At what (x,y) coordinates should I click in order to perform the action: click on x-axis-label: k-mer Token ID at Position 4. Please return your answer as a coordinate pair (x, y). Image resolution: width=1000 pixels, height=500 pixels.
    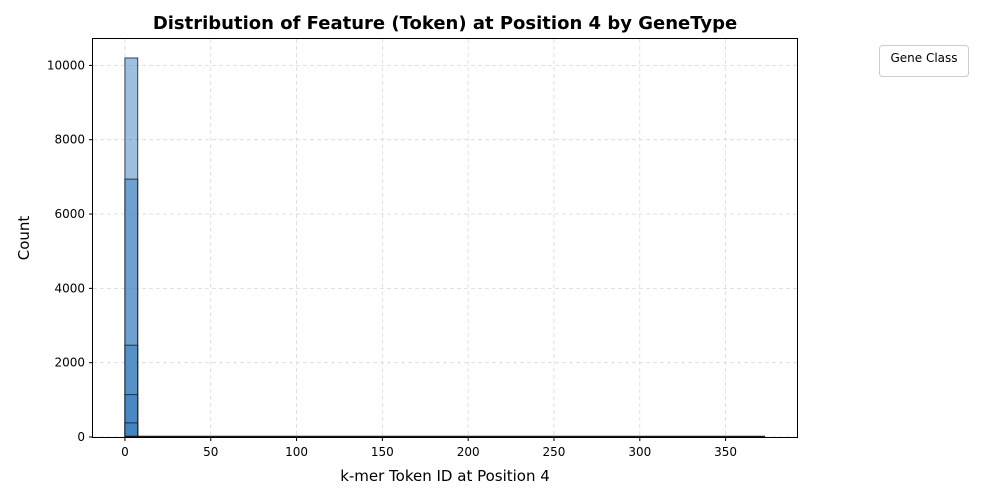
    Looking at the image, I should click on (445, 476).